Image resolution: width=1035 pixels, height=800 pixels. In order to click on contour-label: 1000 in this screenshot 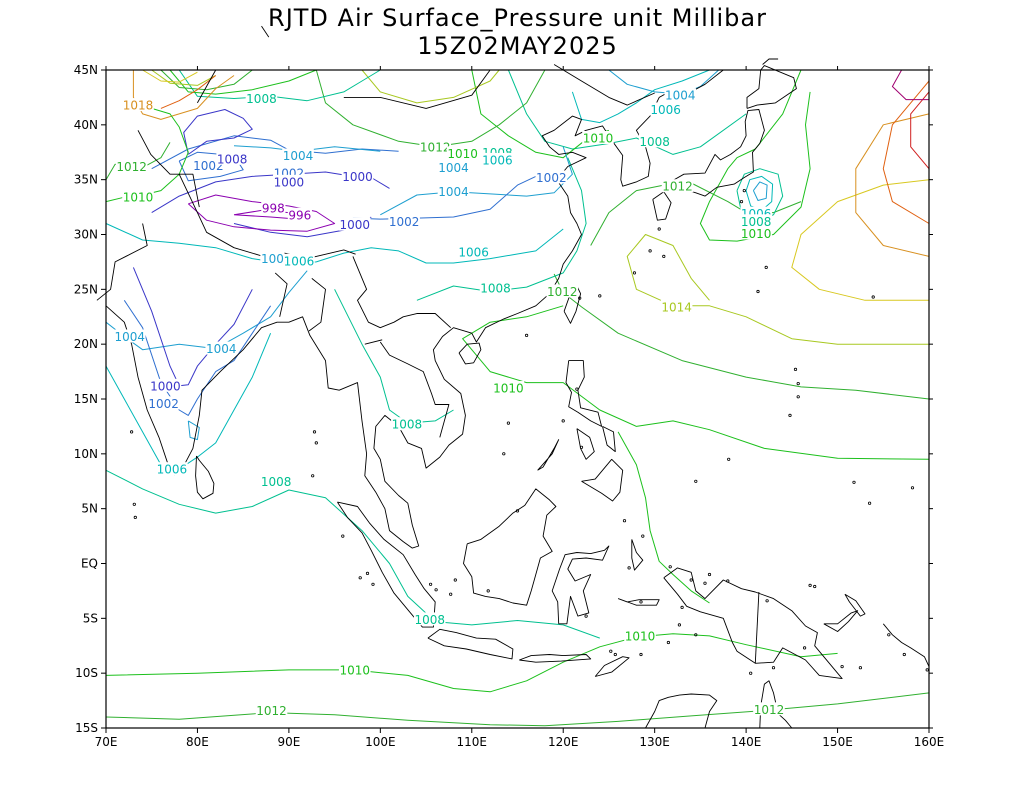, I will do `click(357, 177)`.